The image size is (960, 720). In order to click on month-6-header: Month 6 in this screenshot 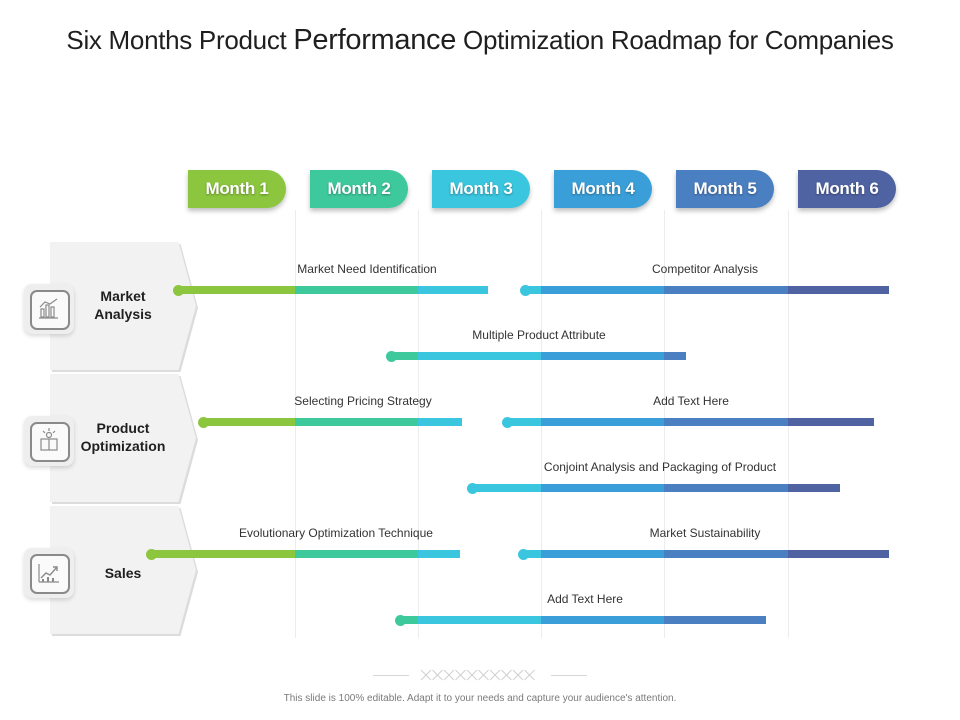, I will do `click(847, 189)`.